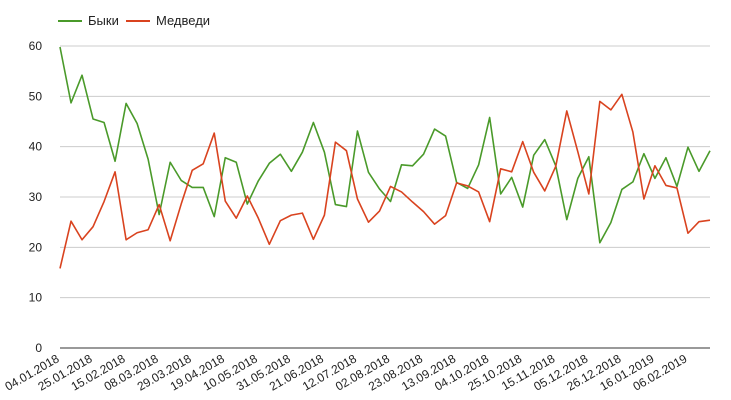  What do you see at coordinates (36, 46) in the screenshot?
I see `y-tick-label: 60` at bounding box center [36, 46].